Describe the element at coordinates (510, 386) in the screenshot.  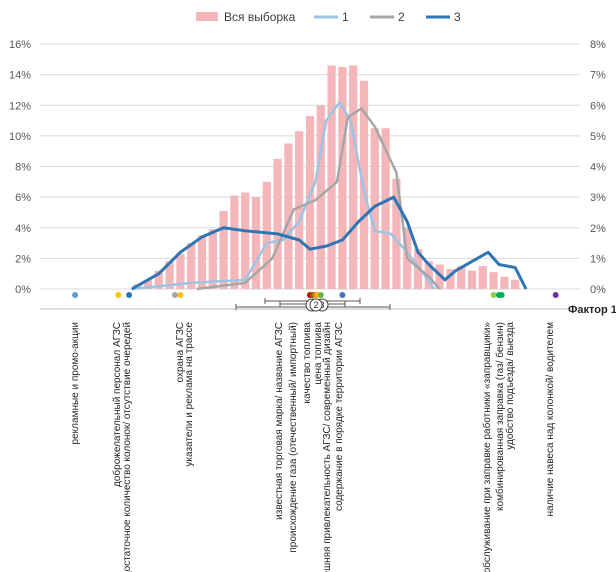
I see `factor-label-13: удобство подъезда/ выезда` at that location.